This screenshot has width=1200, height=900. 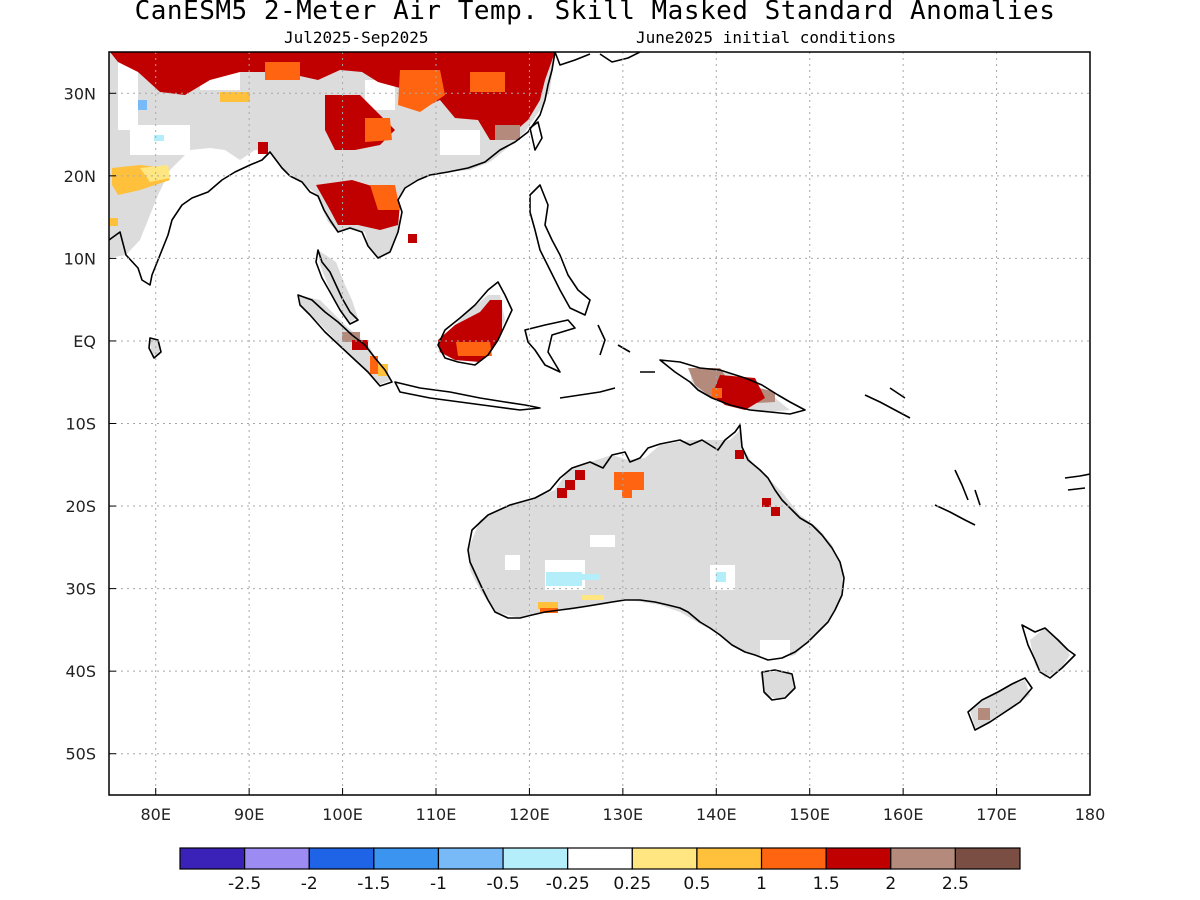 What do you see at coordinates (502, 884) in the screenshot?
I see `colorbar-label: -0.5` at bounding box center [502, 884].